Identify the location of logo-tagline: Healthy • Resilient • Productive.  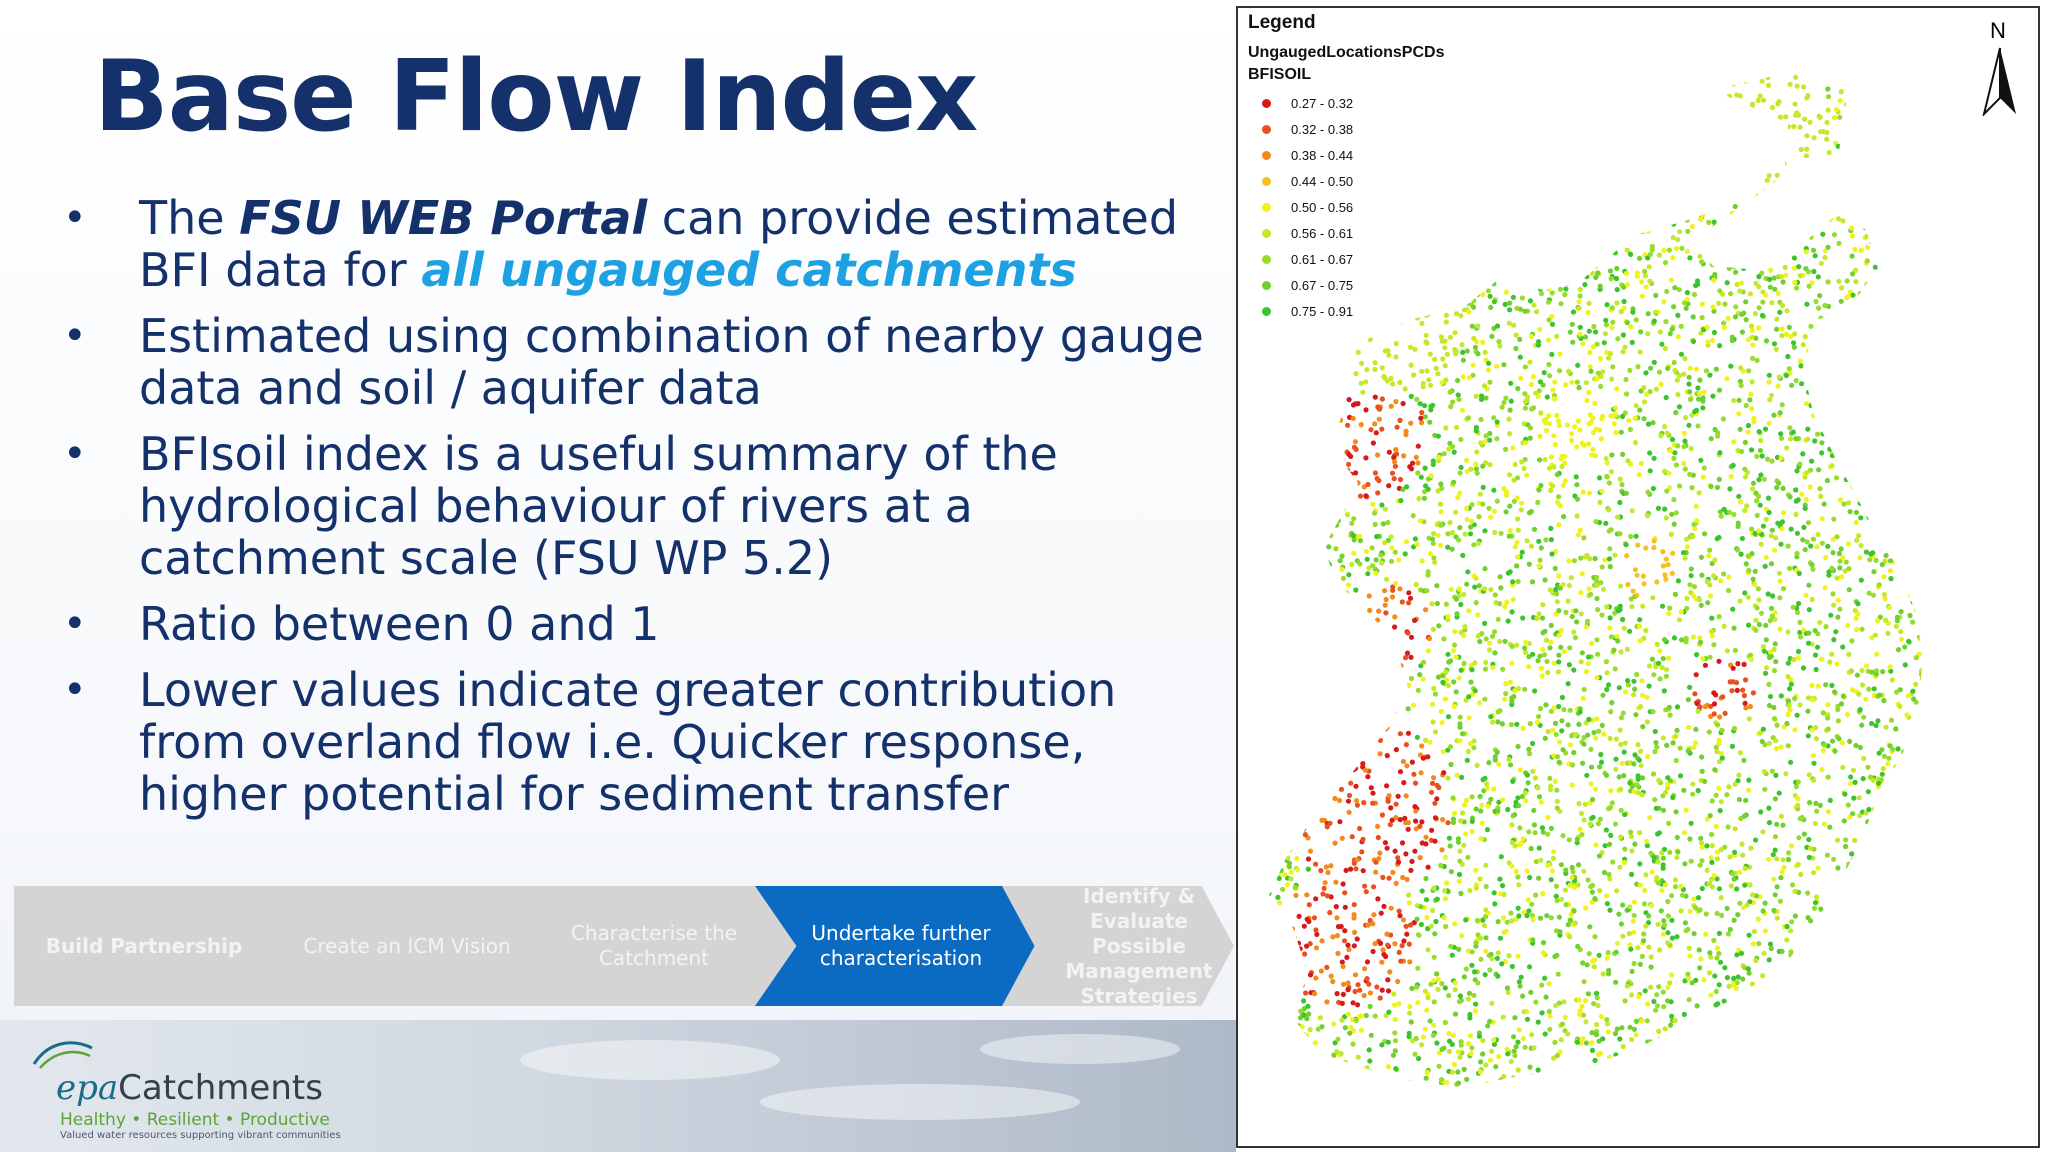
(195, 1120).